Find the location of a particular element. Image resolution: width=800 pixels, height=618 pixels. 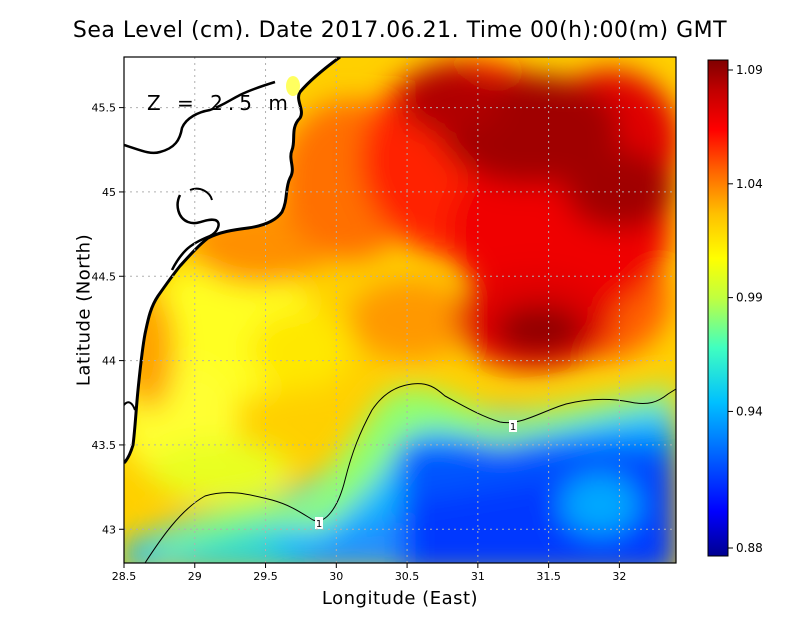

x-tick-label: 28.5 is located at coordinates (124, 576).